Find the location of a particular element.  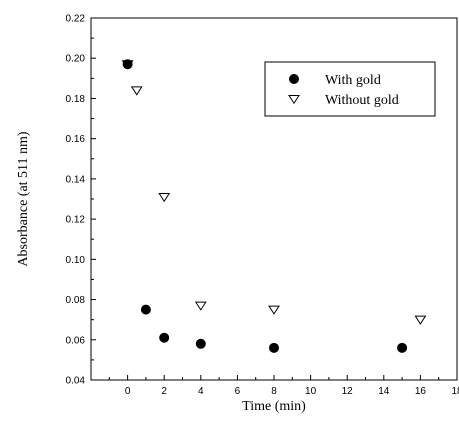

y-tick-label: 0.12 is located at coordinates (76, 220).